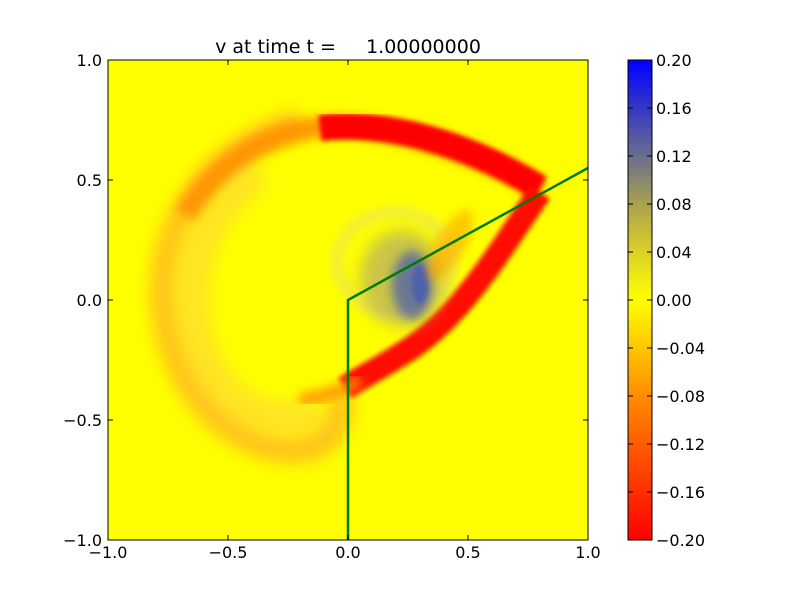 The height and width of the screenshot is (600, 800). Describe the element at coordinates (680, 444) in the screenshot. I see `colorbar-tick-label: −0.12` at that location.